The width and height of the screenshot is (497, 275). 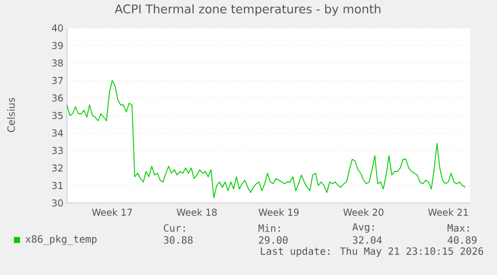 I want to click on text: 29.00, so click(x=273, y=240).